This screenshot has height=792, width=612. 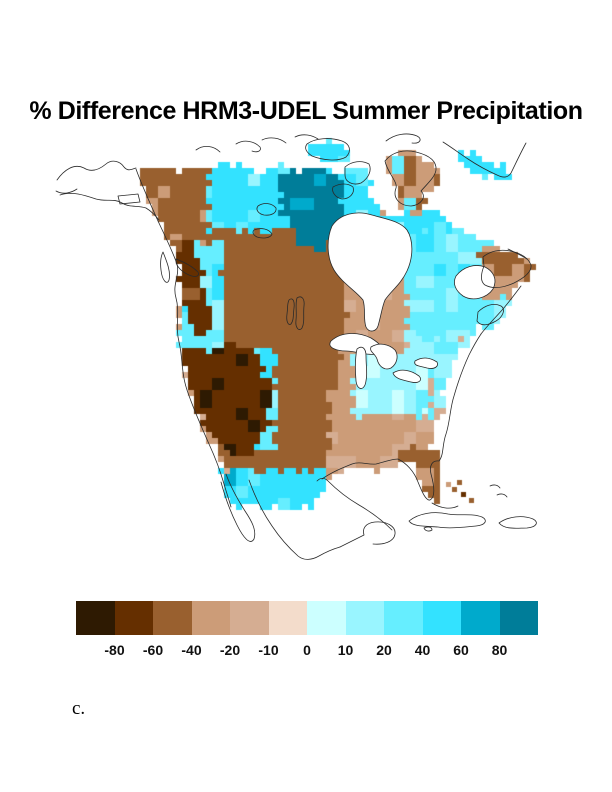 I want to click on baffin-coastline, so click(x=410, y=178).